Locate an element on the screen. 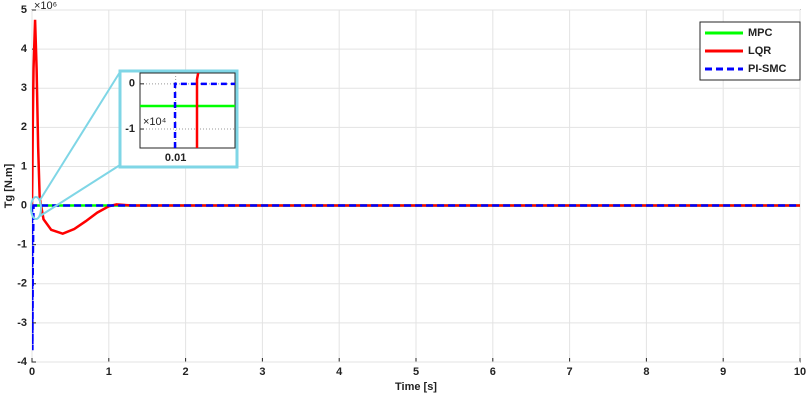 This screenshot has width=809, height=400. zoom-marker is located at coordinates (36, 208).